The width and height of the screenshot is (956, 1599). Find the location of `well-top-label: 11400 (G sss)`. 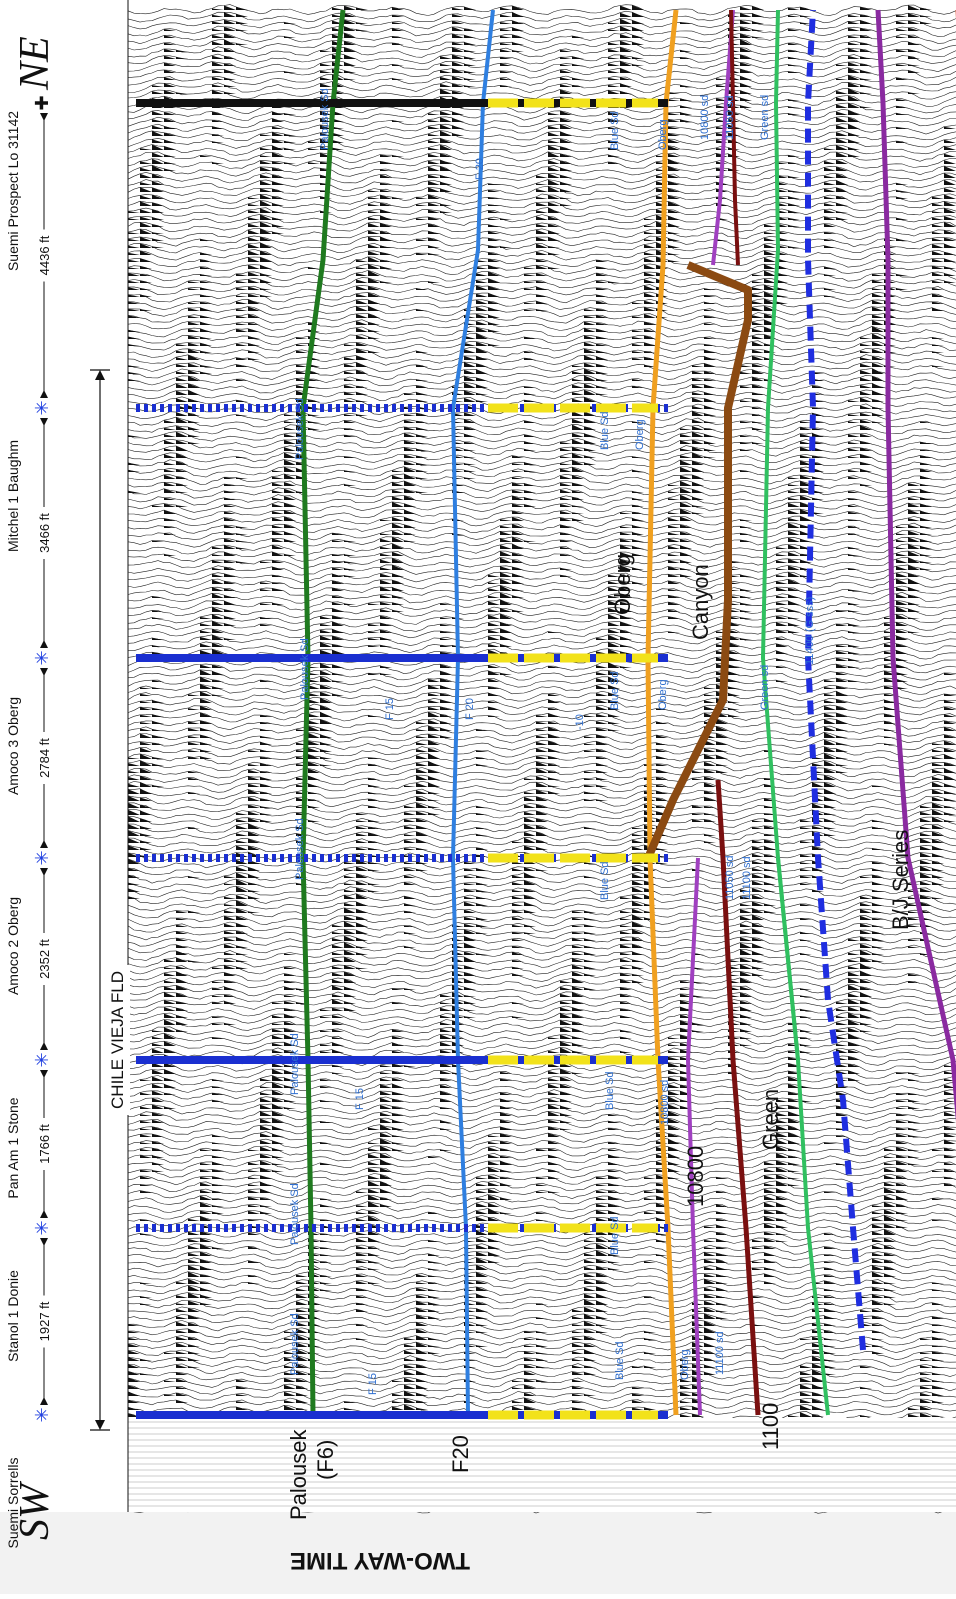

well-top-label: 11400 (G sss) is located at coordinates (810, 631).